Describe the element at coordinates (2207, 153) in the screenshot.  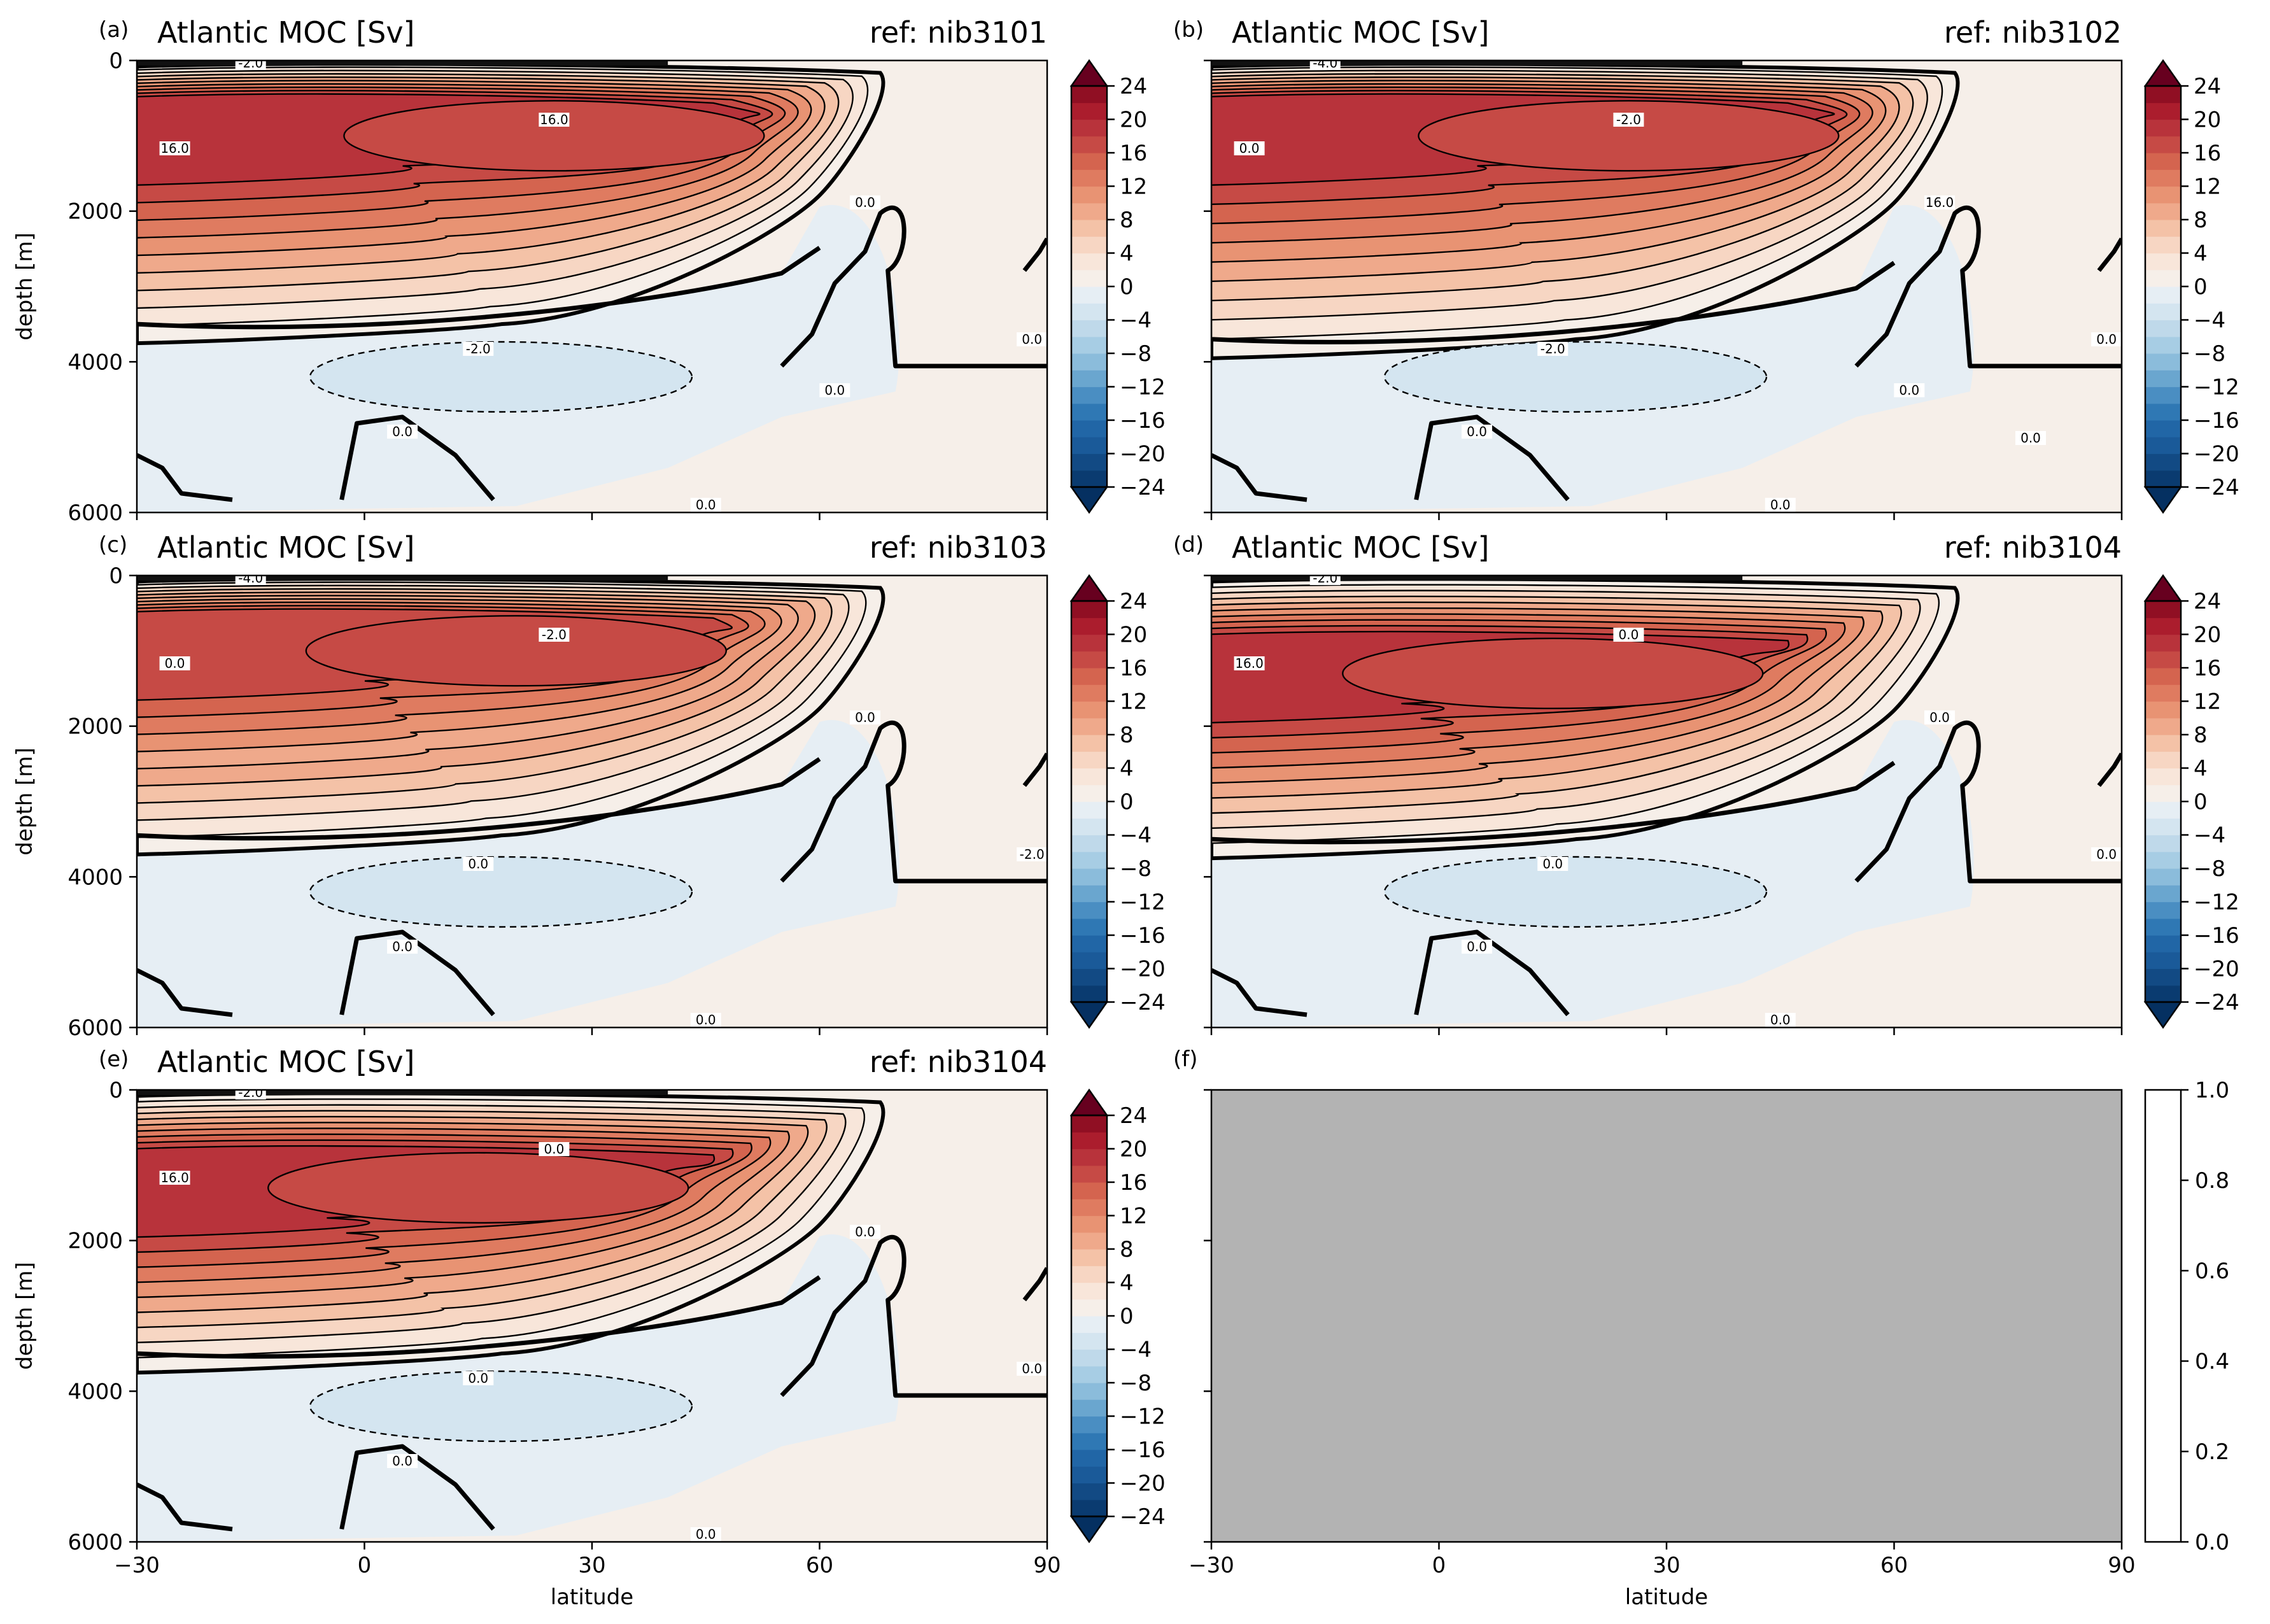
I see `colorbar-tick-label: 16` at that location.